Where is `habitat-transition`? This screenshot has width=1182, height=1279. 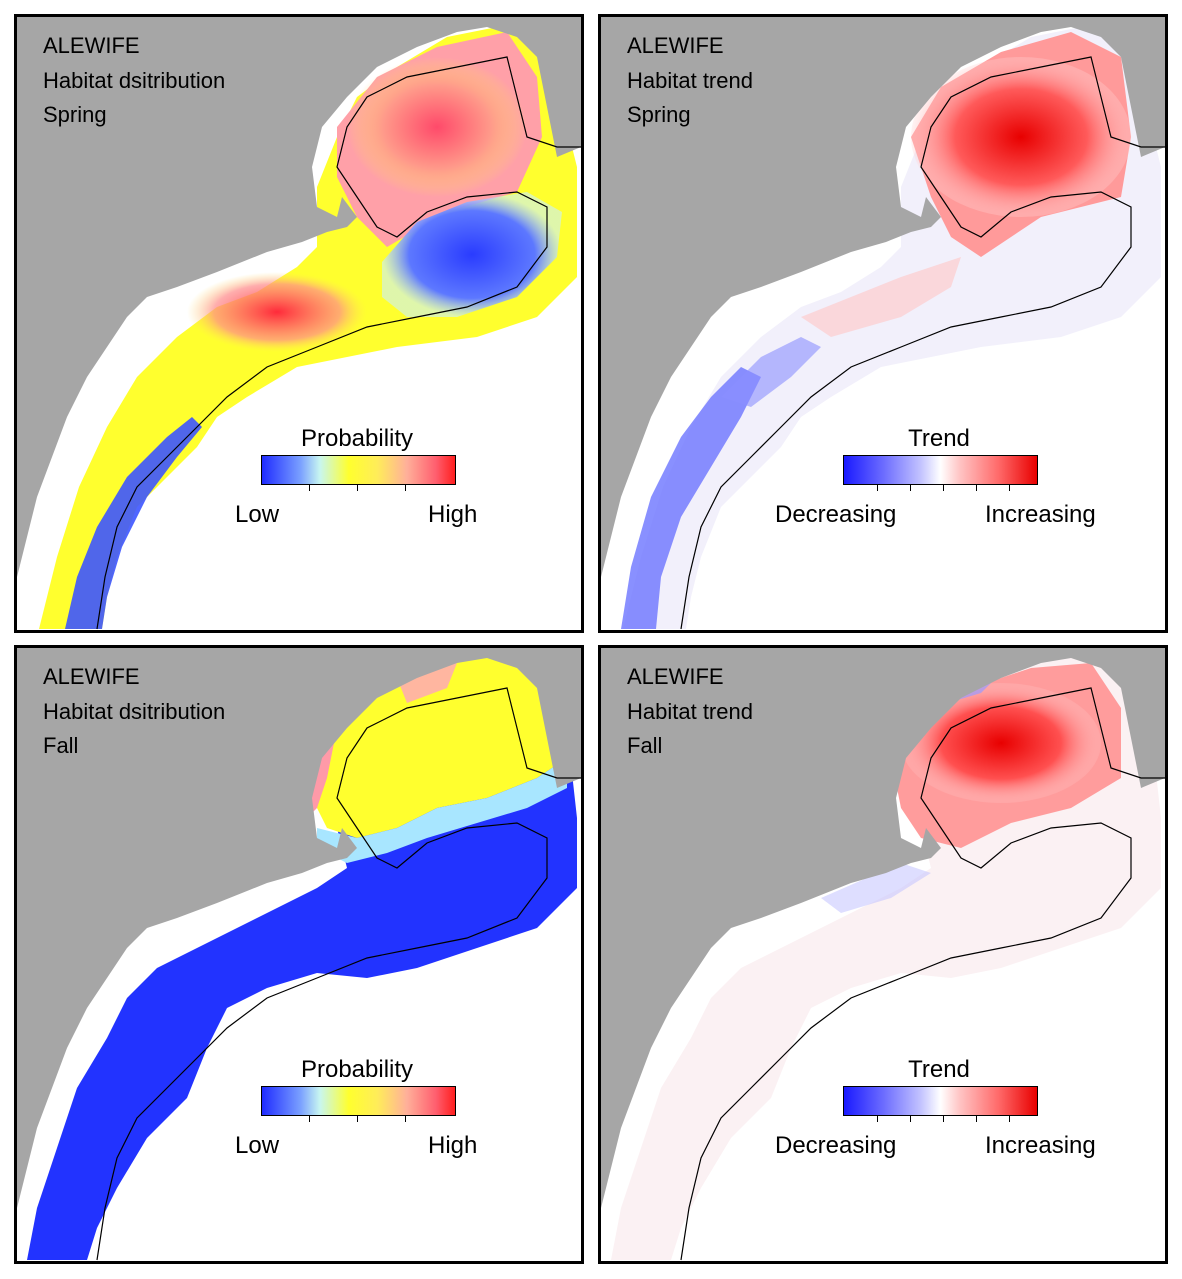
habitat-transition is located at coordinates (442, 810).